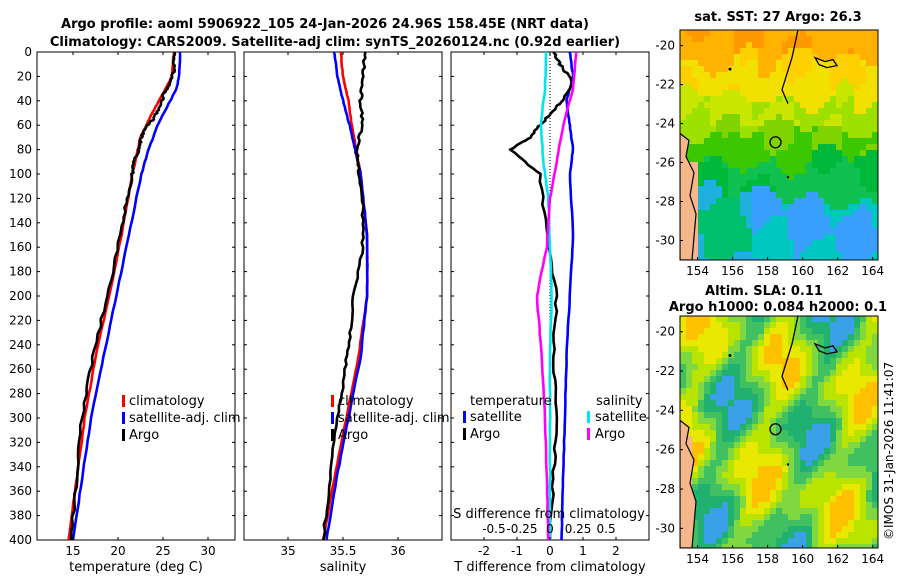 The image size is (900, 580). What do you see at coordinates (24, 125) in the screenshot?
I see `depth-tick-label: 60` at bounding box center [24, 125].